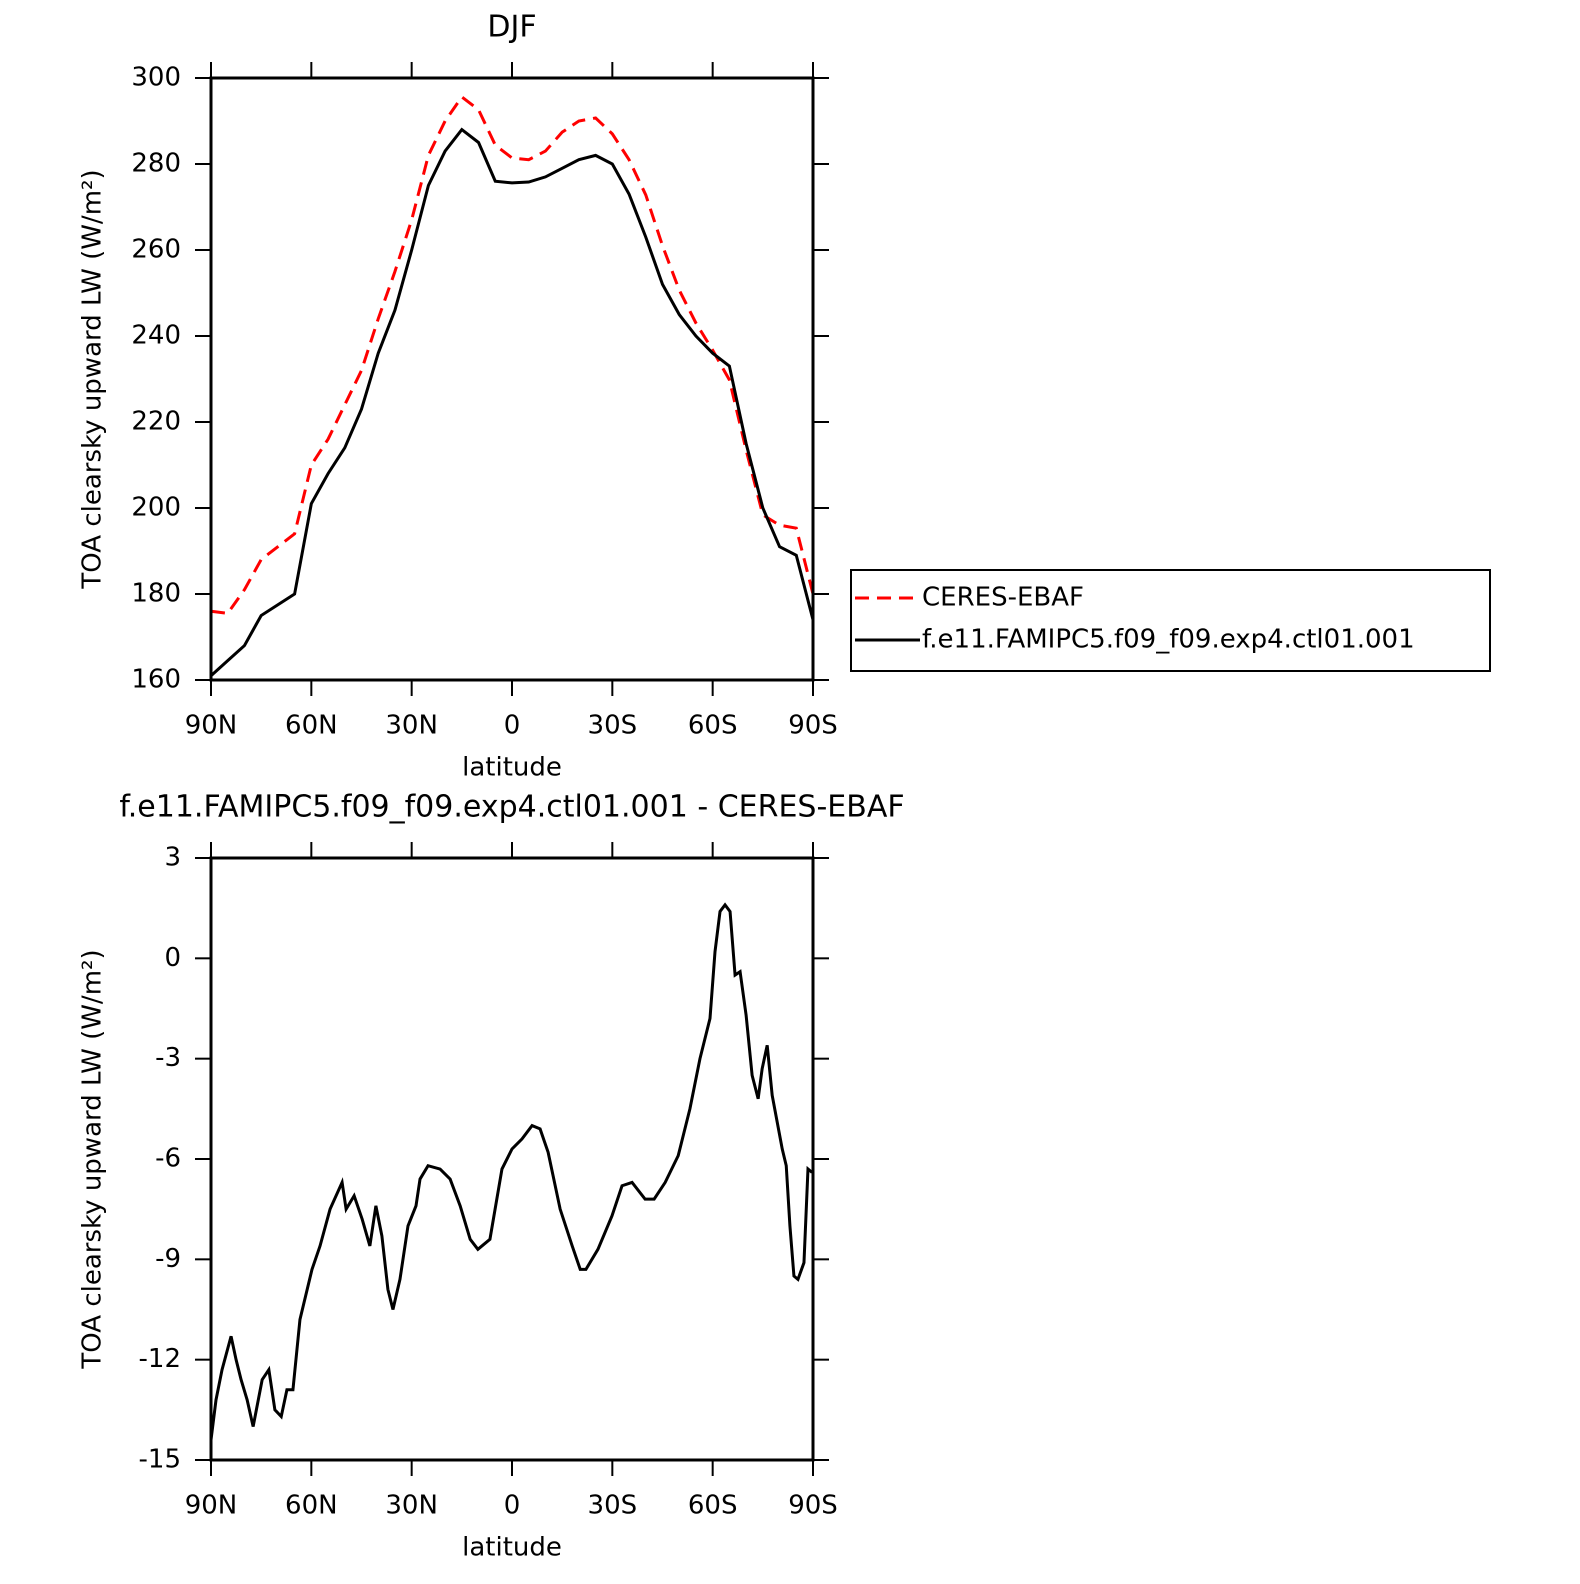 Image resolution: width=1580 pixels, height=1584 pixels. Describe the element at coordinates (172, 958) in the screenshot. I see `y-tick-label: 0` at that location.